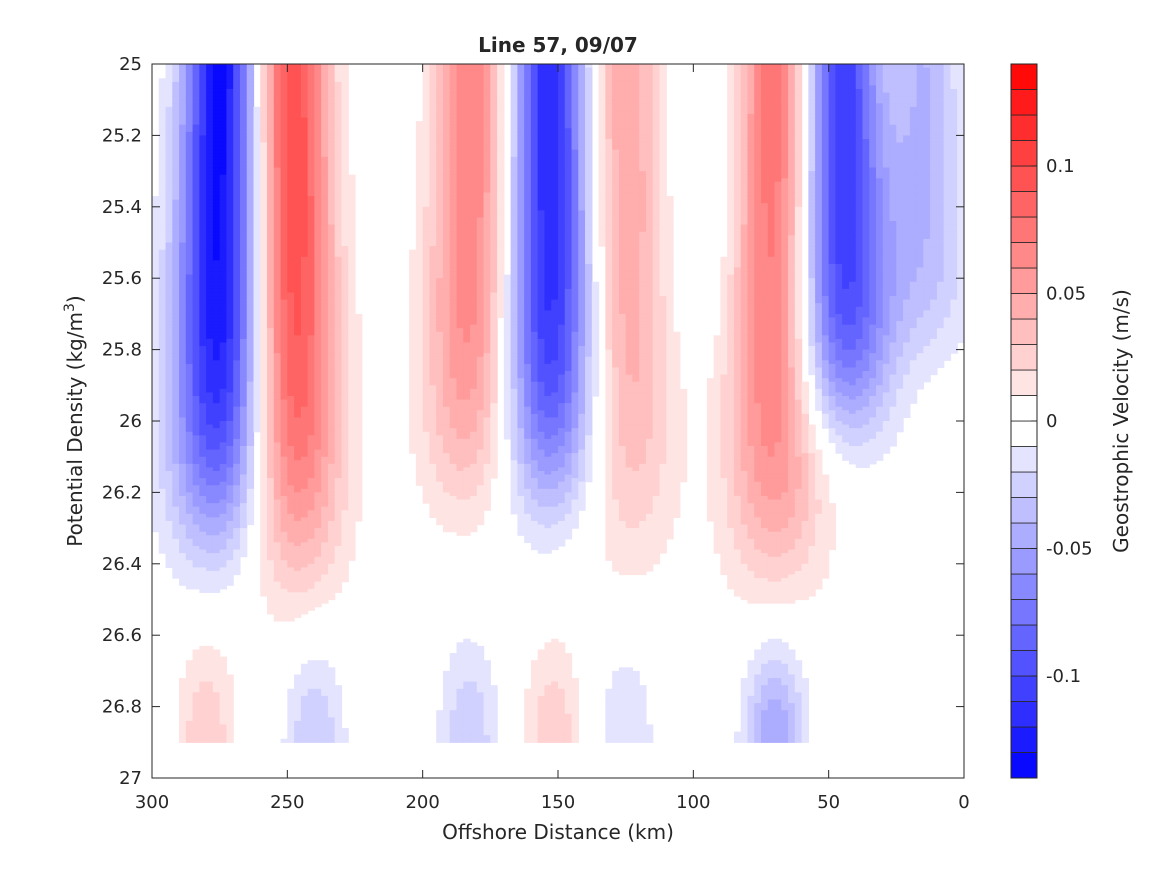 The image size is (1167, 875). I want to click on y-axis-label: Potential Density (kg/m3), so click(74, 420).